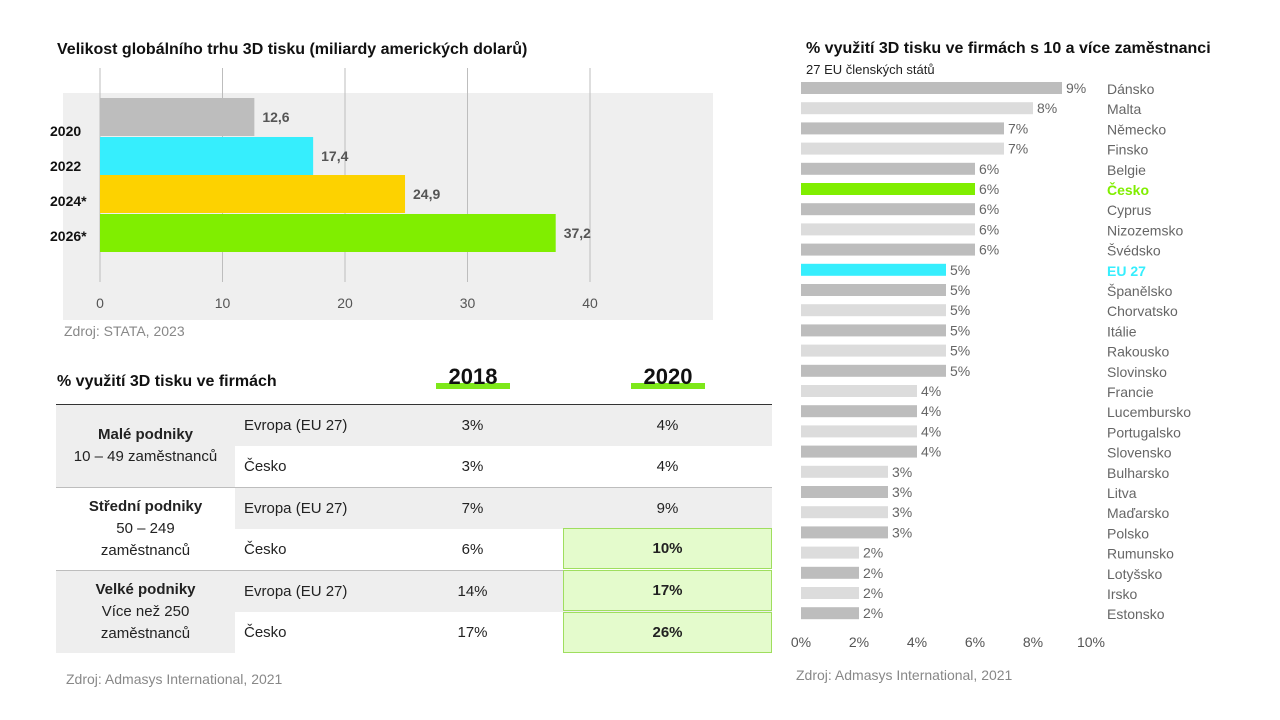 The width and height of the screenshot is (1280, 720). Describe the element at coordinates (590, 303) in the screenshot. I see `x-tick-label: 40` at that location.